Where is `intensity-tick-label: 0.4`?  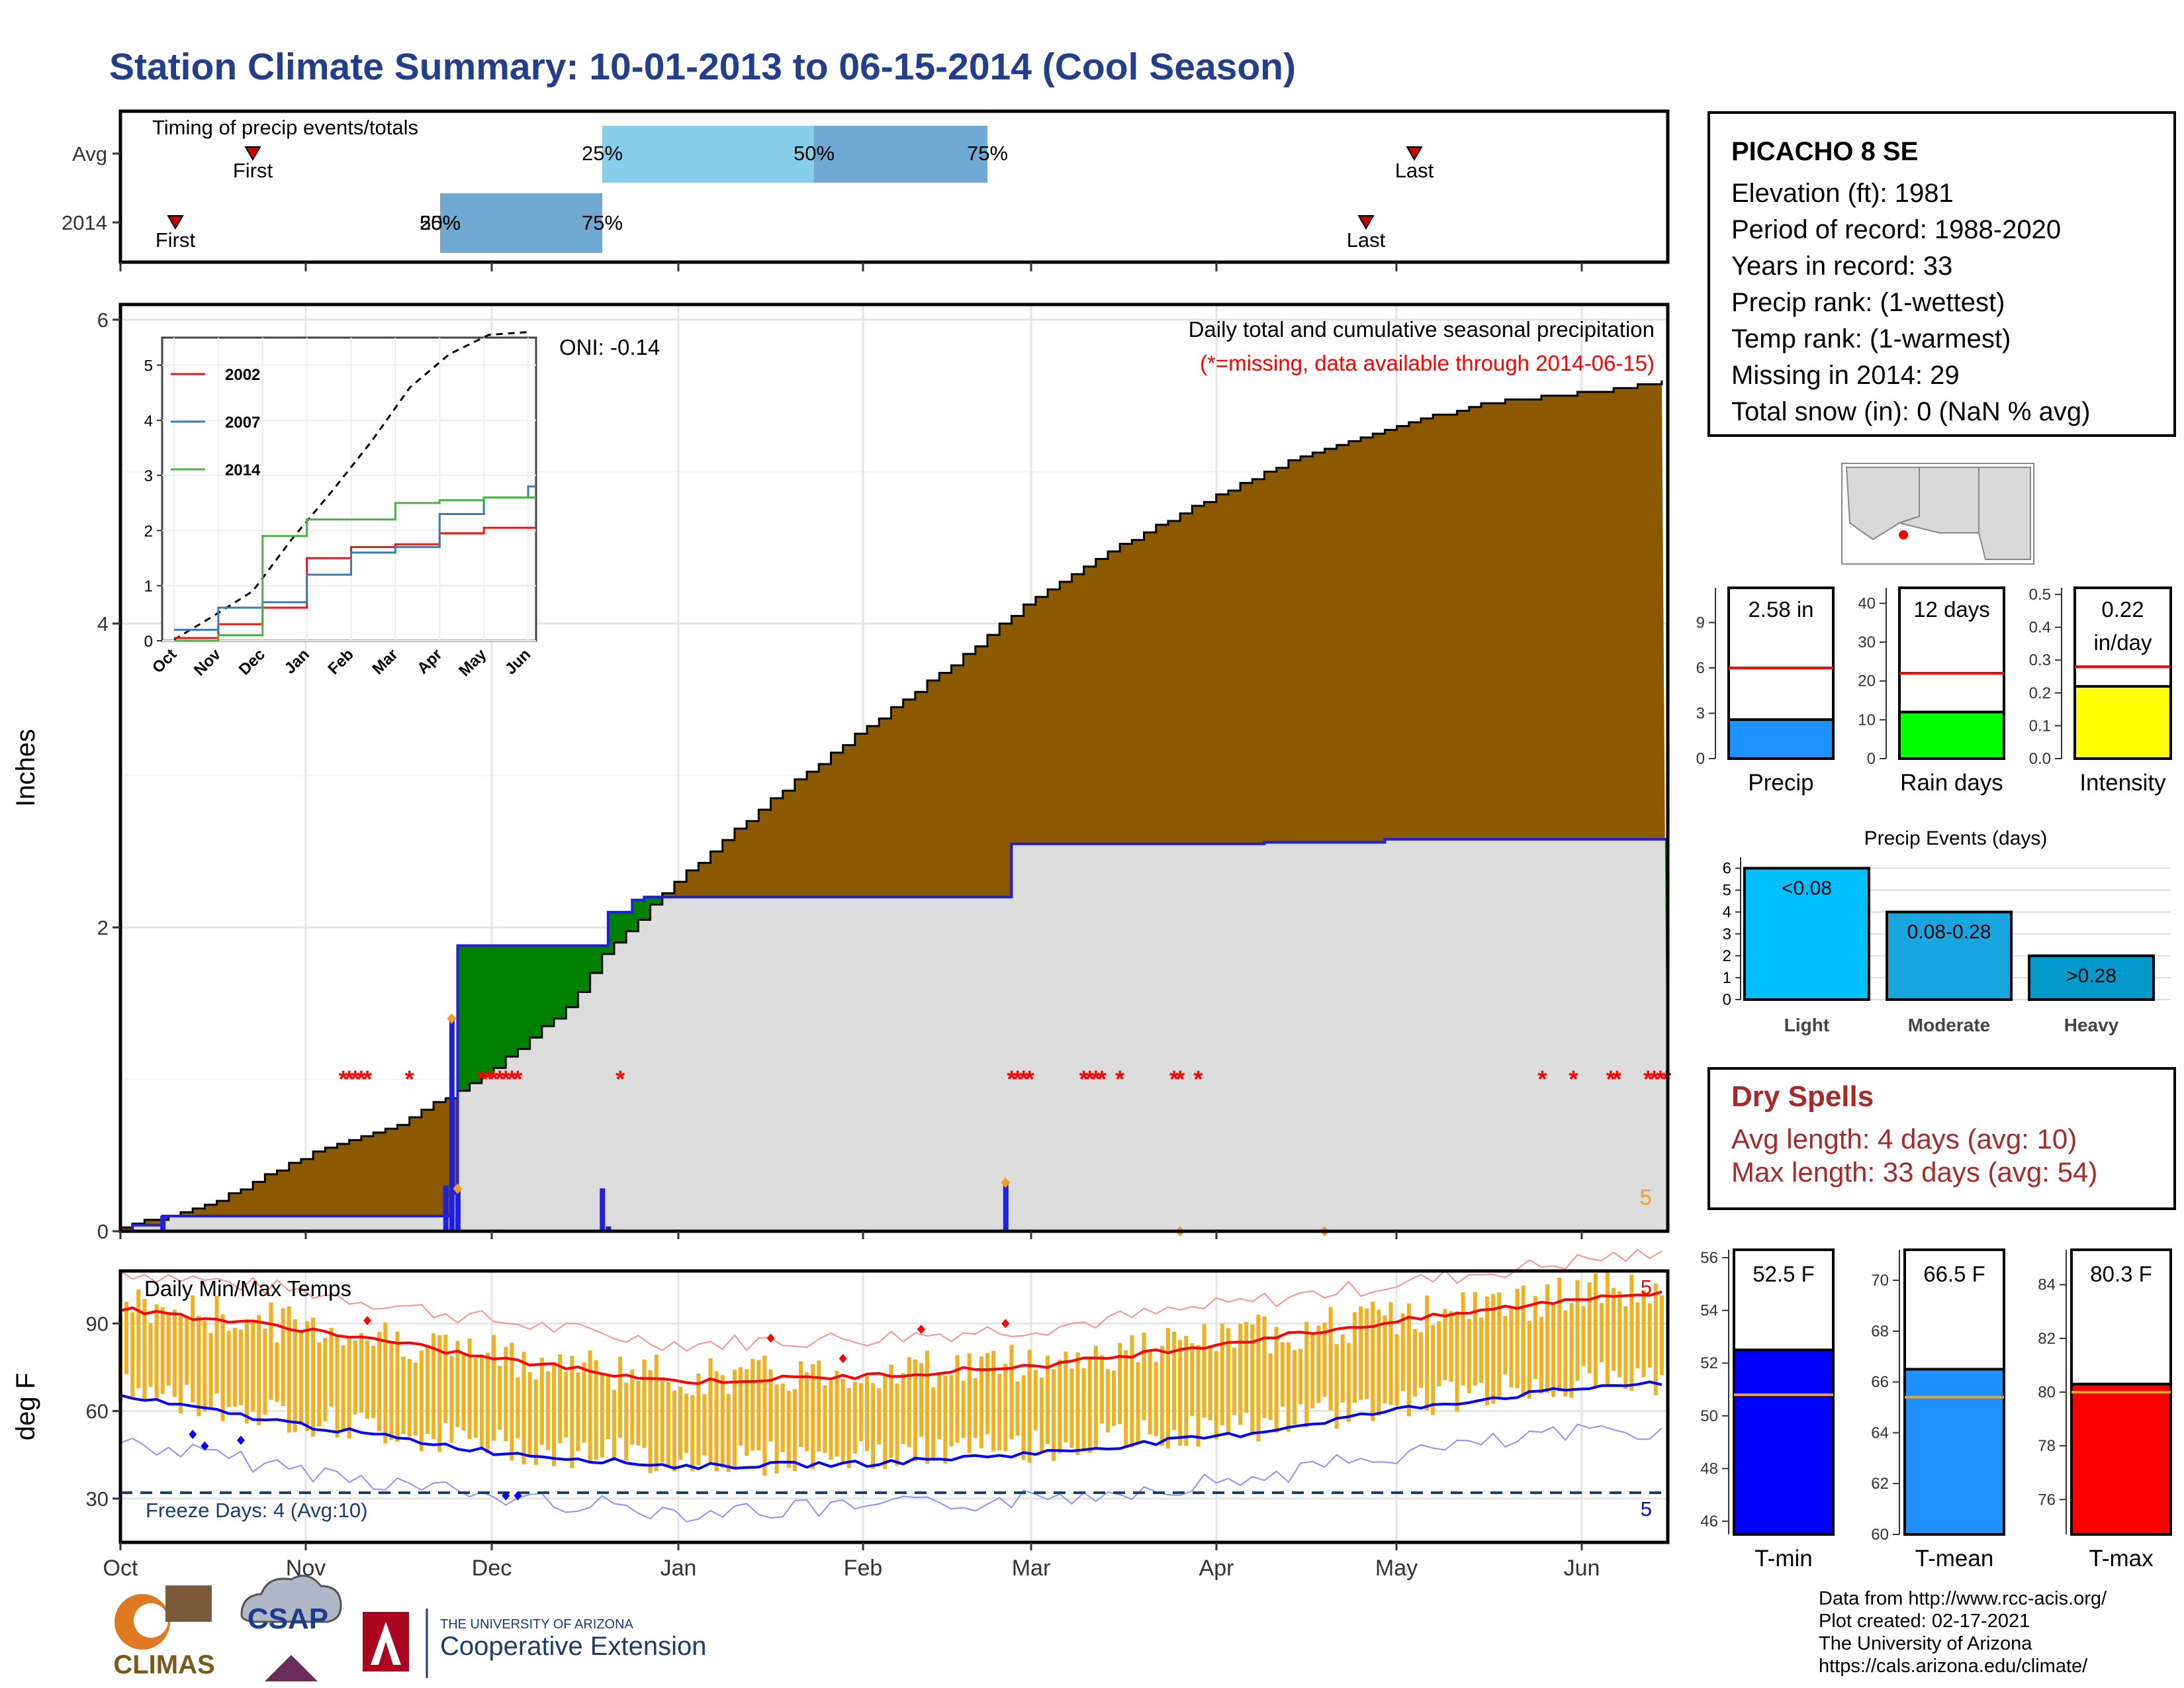
intensity-tick-label: 0.4 is located at coordinates (2040, 628).